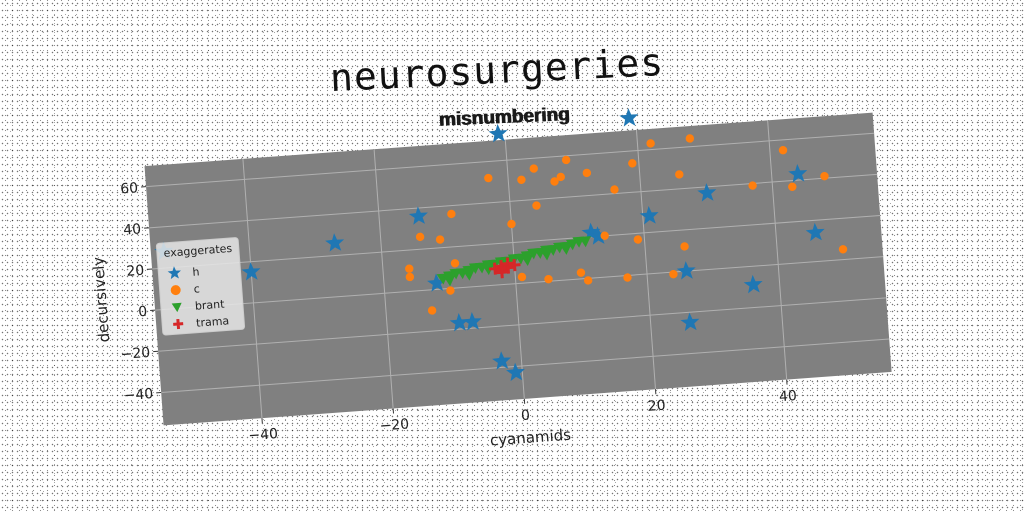  What do you see at coordinates (174, 273) in the screenshot?
I see `legend-marker-h` at bounding box center [174, 273].